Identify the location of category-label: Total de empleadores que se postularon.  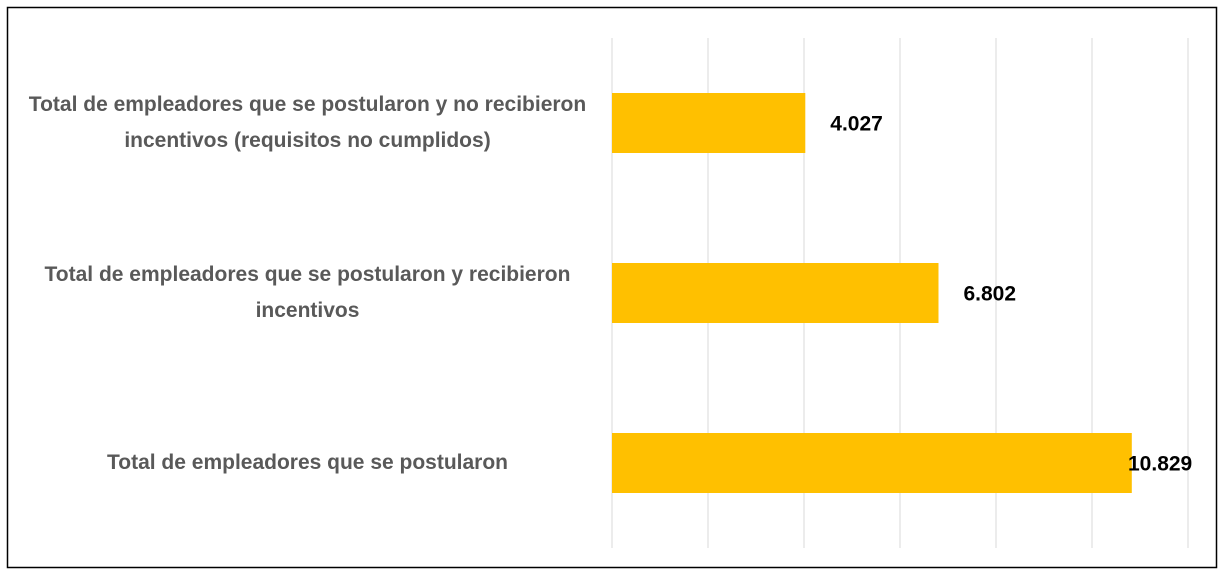
(307, 462).